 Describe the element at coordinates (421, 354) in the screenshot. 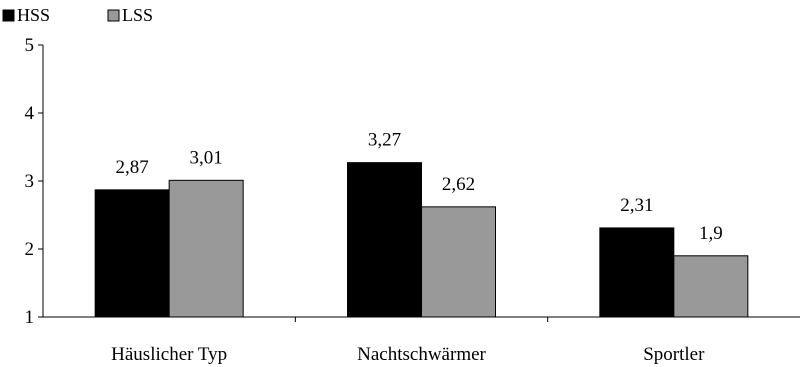

I see `x-tick-label: Nachtschwärmer` at that location.